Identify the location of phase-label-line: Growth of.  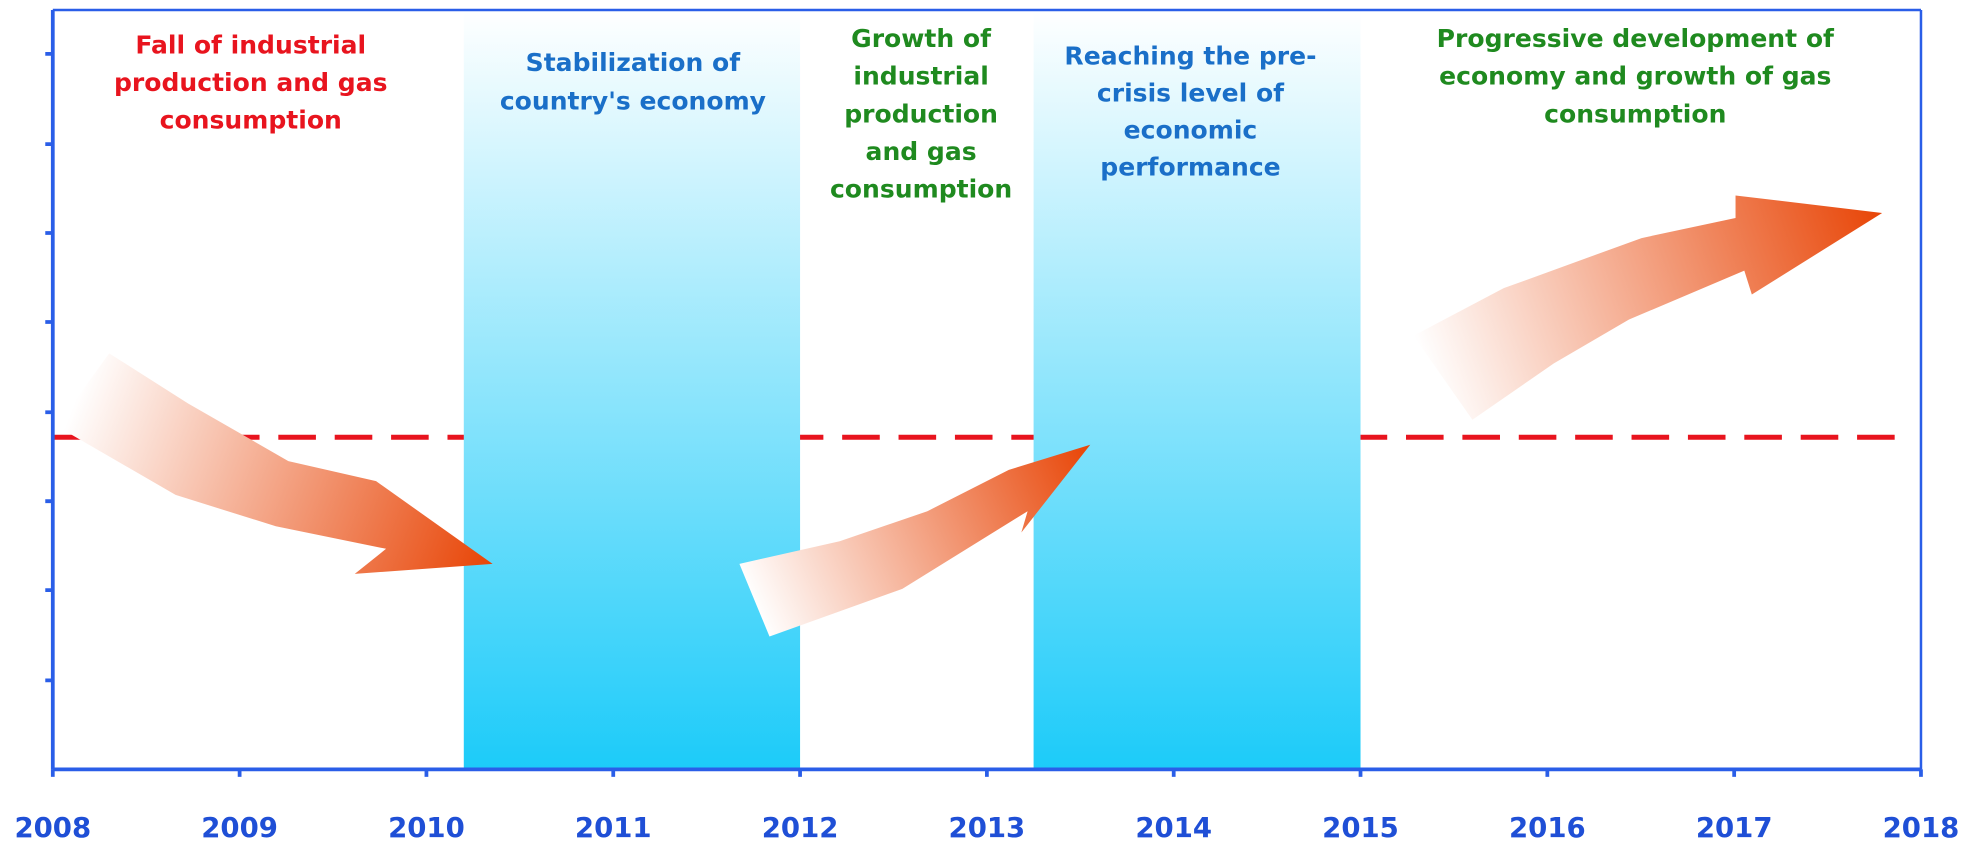
(921, 38).